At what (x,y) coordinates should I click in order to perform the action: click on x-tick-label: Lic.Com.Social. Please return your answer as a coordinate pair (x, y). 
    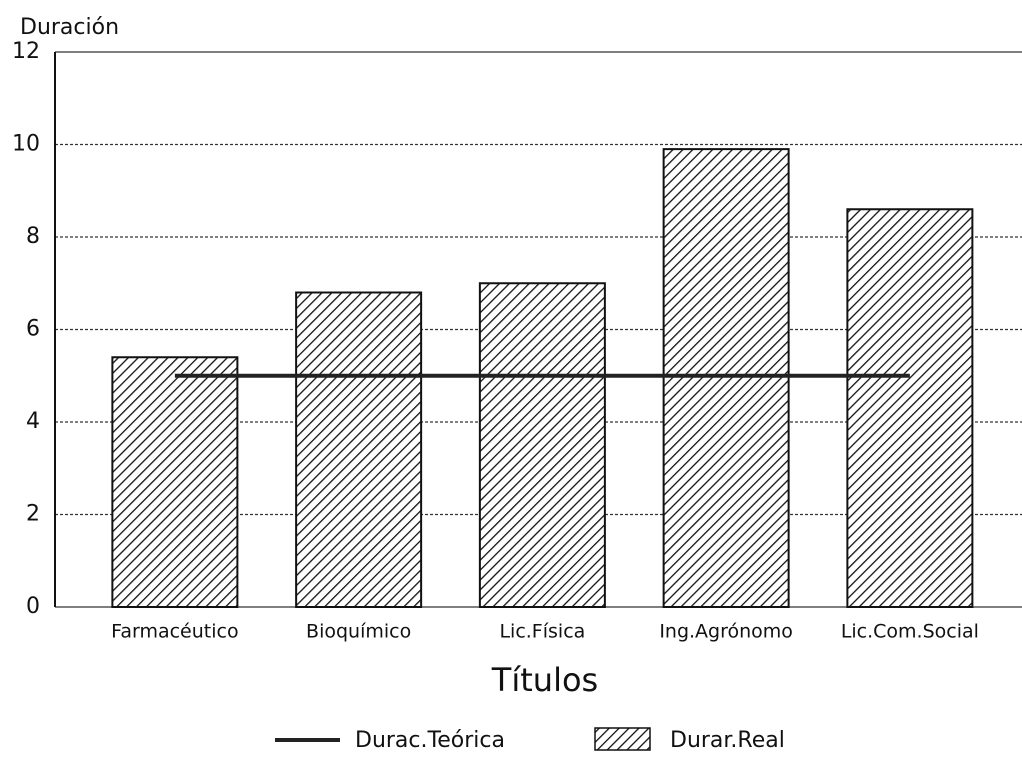
    Looking at the image, I should click on (910, 632).